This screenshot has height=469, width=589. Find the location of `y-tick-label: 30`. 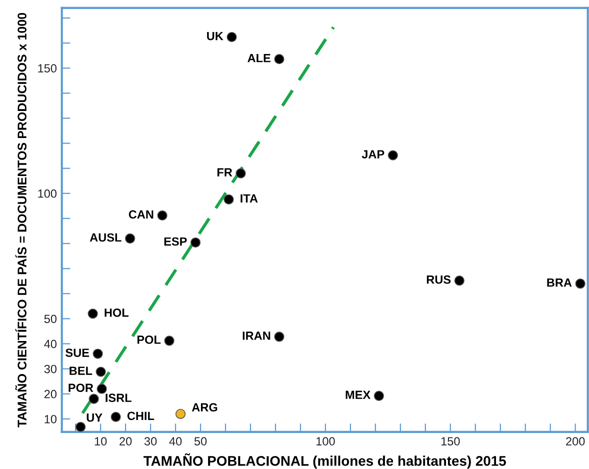

y-tick-label: 30 is located at coordinates (50, 369).